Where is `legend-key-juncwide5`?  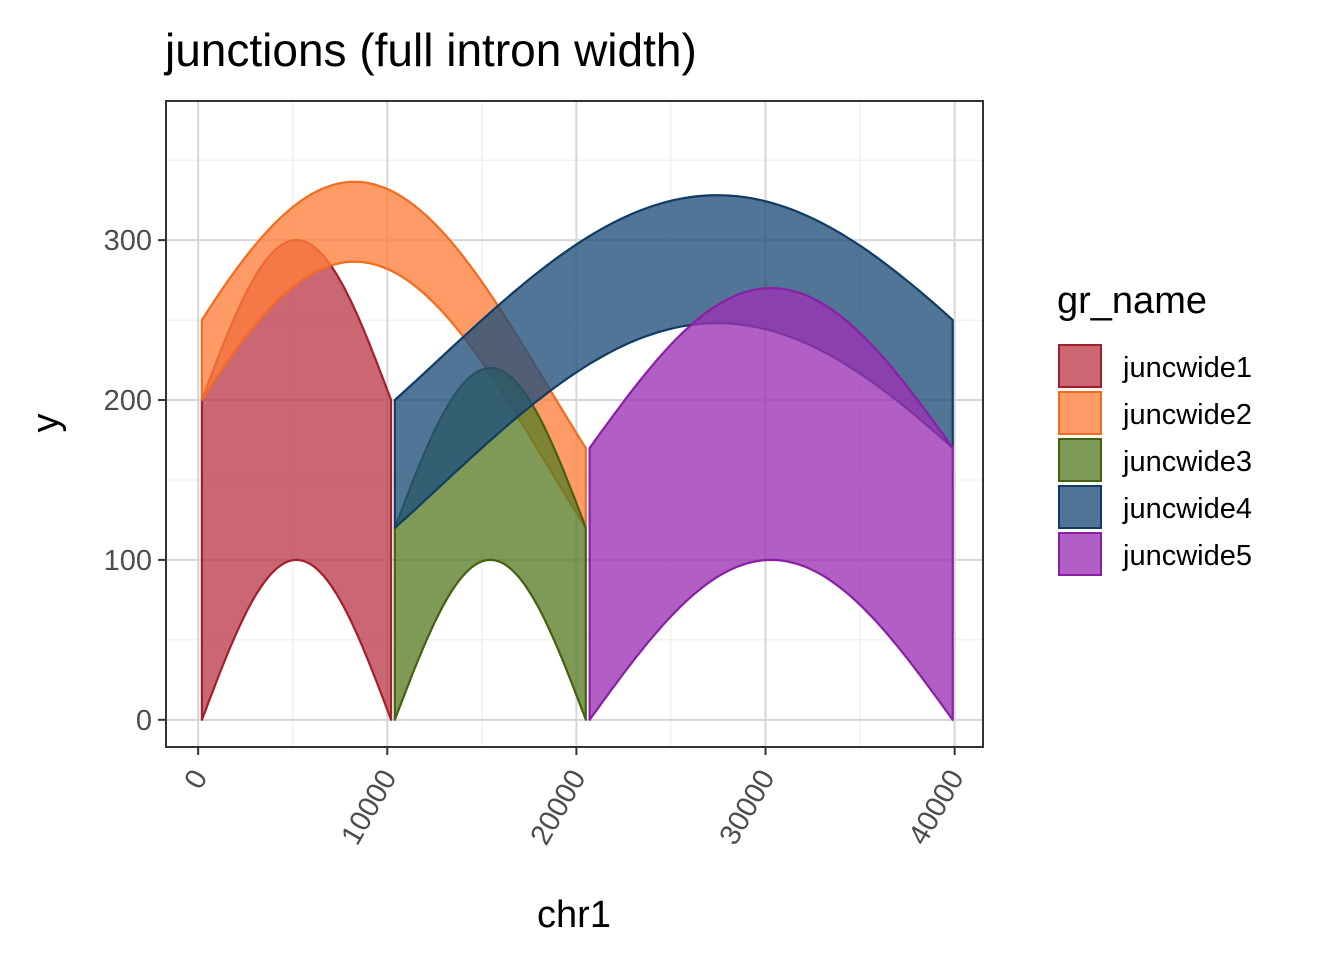 legend-key-juncwide5 is located at coordinates (1080, 554).